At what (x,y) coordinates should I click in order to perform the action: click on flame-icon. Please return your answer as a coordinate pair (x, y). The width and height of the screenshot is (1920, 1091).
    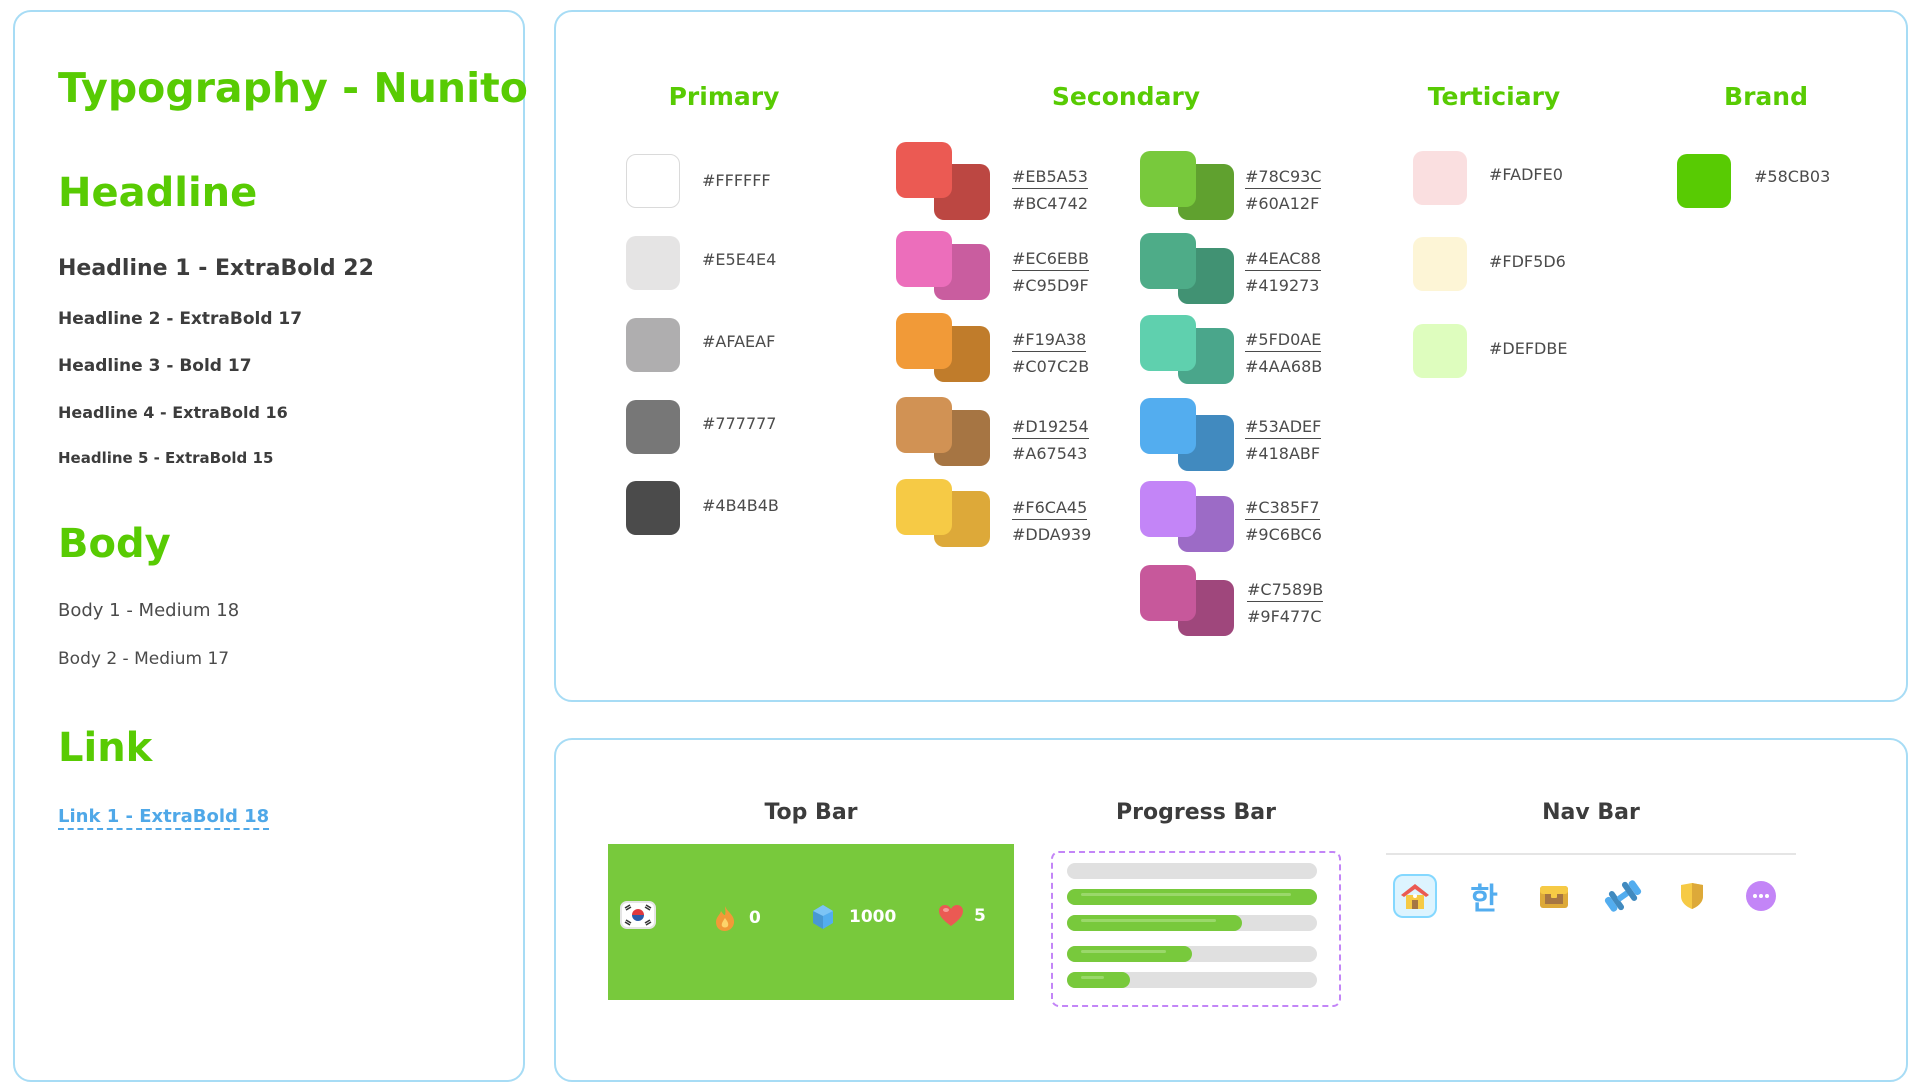
    Looking at the image, I should click on (725, 918).